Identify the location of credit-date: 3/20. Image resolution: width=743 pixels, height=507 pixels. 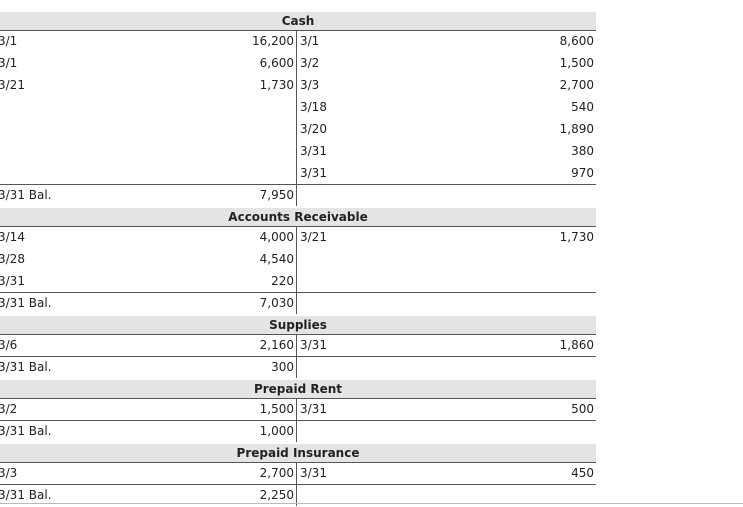
(313, 129).